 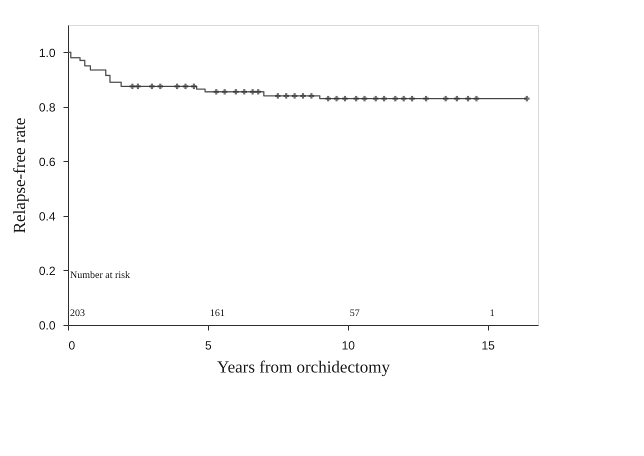 I want to click on y-tick-label: 0.0, so click(x=47, y=325).